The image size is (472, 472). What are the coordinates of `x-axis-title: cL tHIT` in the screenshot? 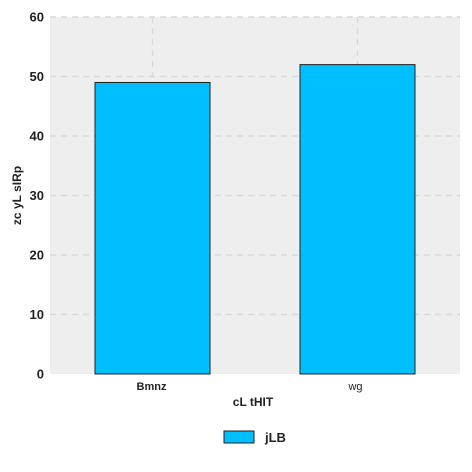 It's located at (253, 402).